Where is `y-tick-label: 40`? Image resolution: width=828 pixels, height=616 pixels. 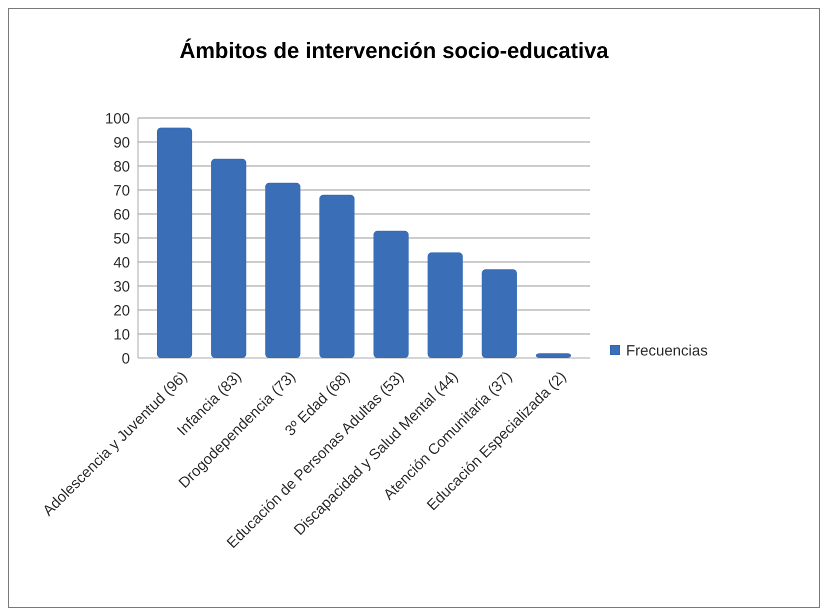
y-tick-label: 40 is located at coordinates (121, 263).